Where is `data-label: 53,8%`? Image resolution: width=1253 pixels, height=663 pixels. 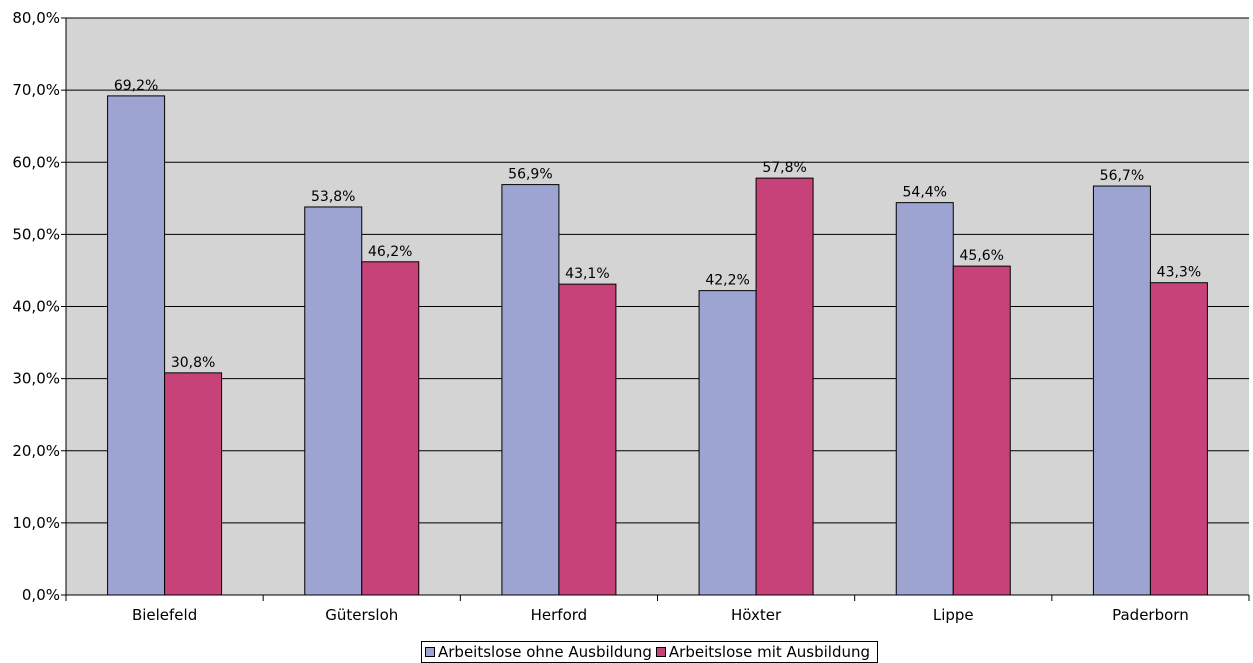
data-label: 53,8% is located at coordinates (333, 197).